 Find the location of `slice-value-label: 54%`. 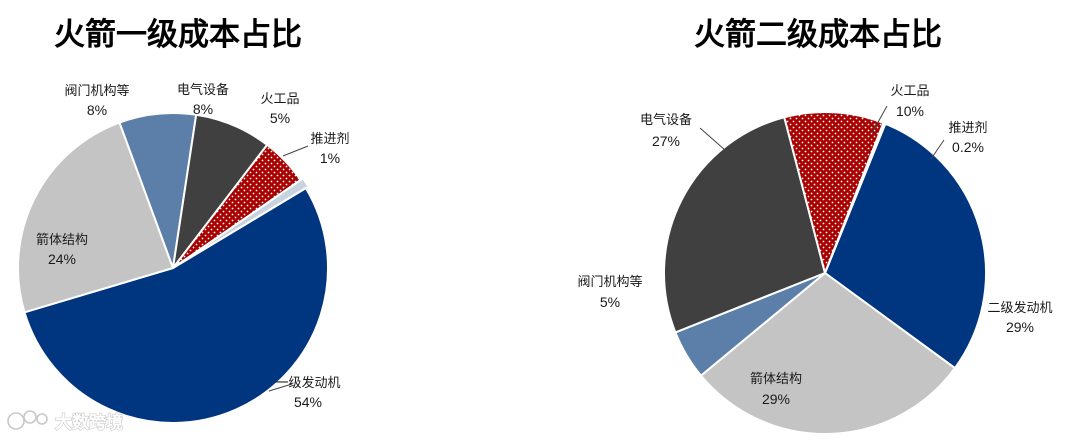

slice-value-label: 54% is located at coordinates (308, 402).